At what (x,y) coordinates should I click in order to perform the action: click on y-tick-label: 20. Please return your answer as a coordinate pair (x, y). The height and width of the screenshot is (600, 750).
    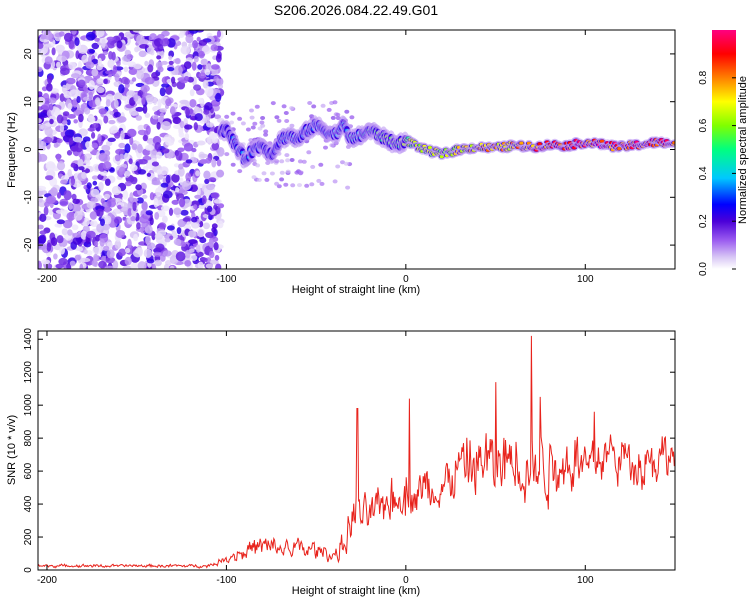
    Looking at the image, I should click on (28, 54).